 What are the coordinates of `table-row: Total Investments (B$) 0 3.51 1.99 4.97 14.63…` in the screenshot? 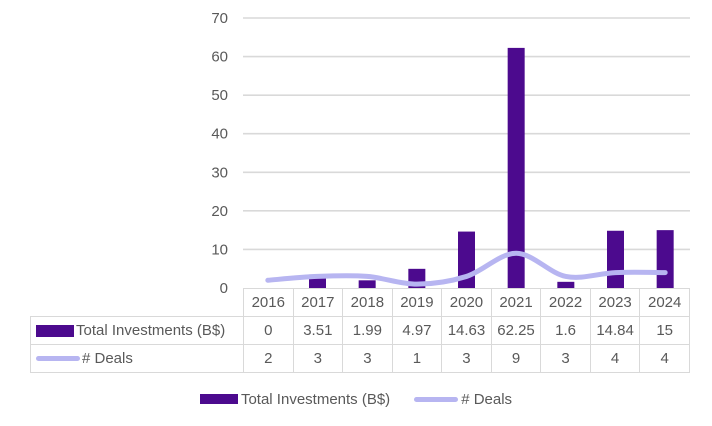 It's located at (360, 330).